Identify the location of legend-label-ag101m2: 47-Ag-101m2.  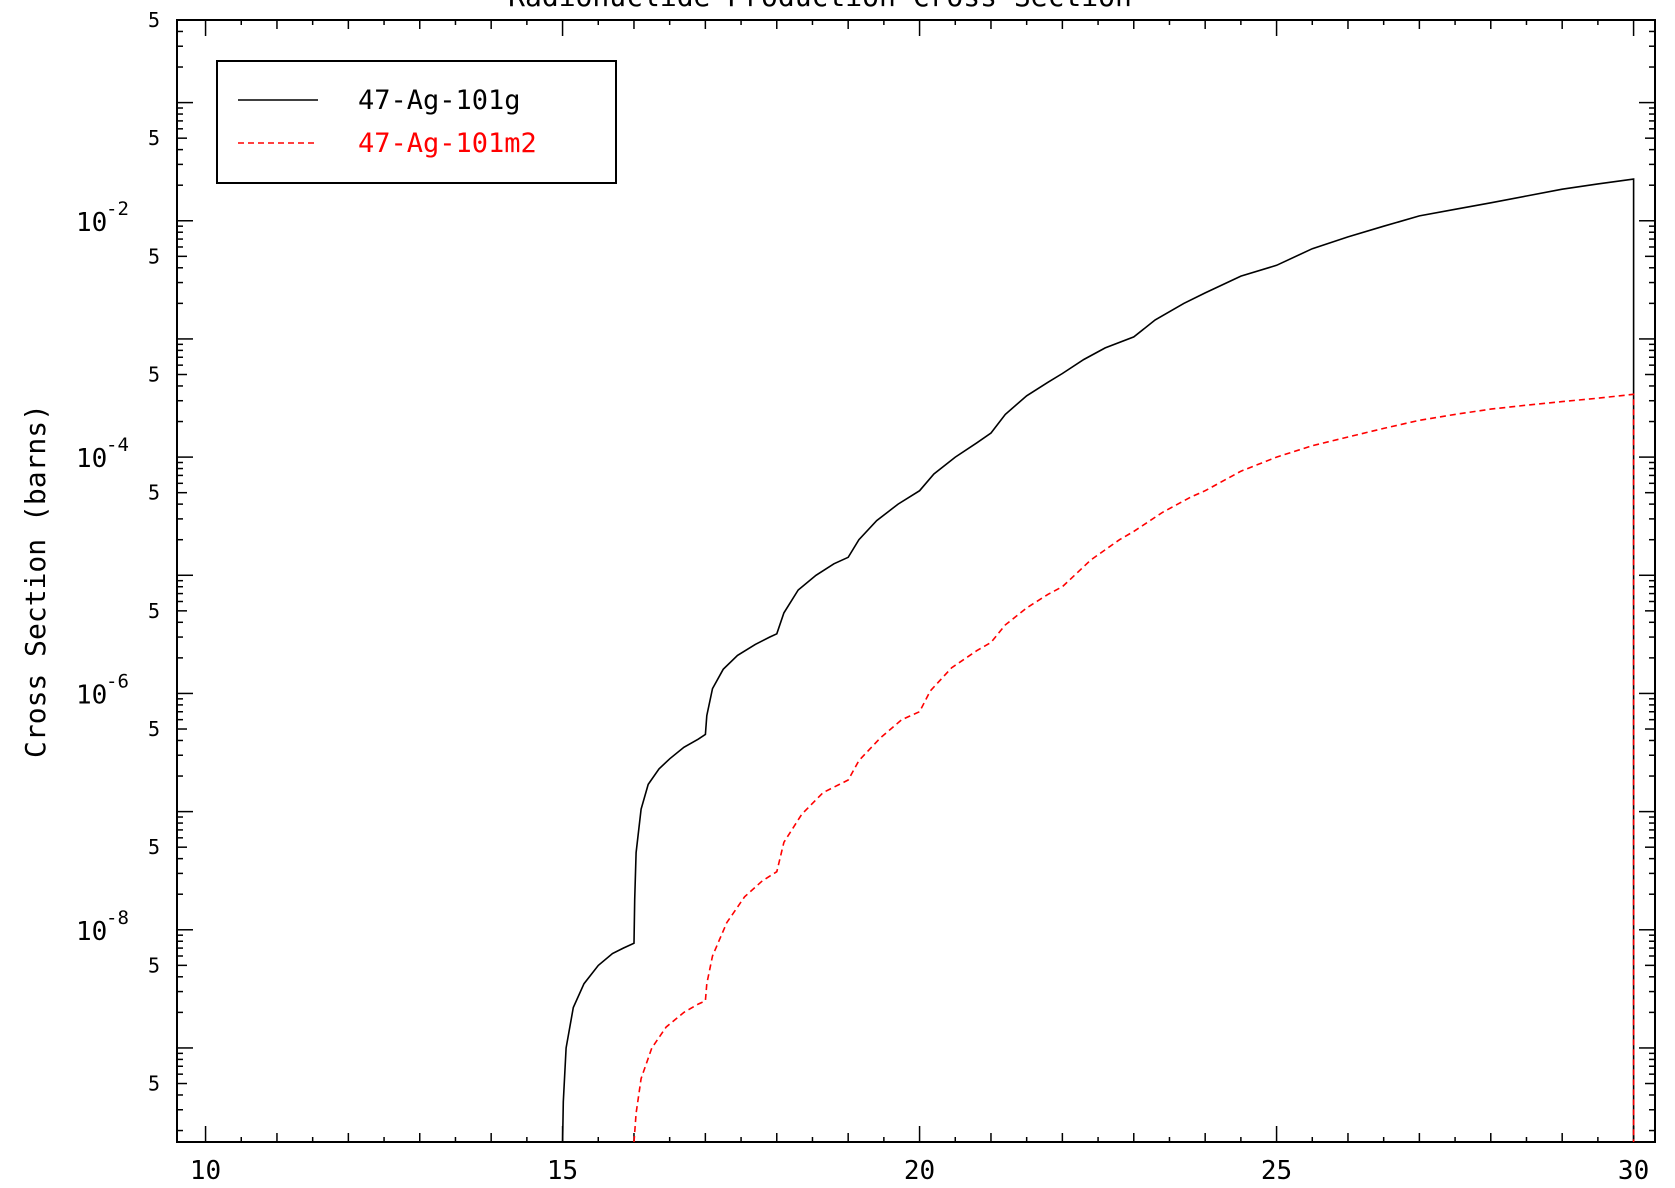
(447, 143).